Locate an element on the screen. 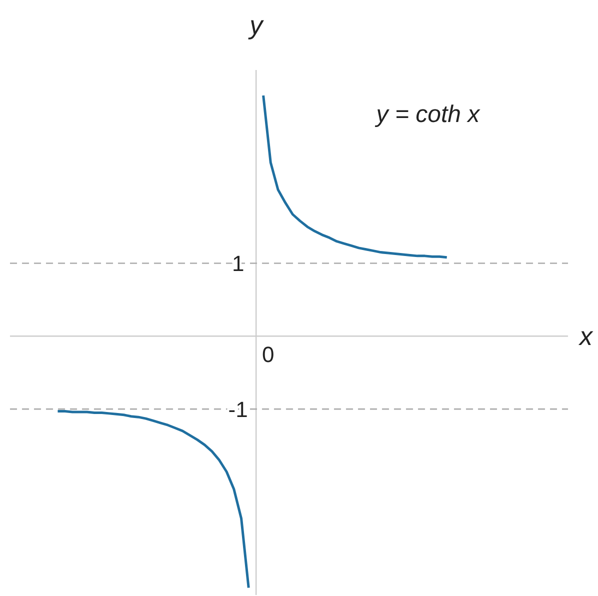  y-tick-label: 1 is located at coordinates (238, 263).